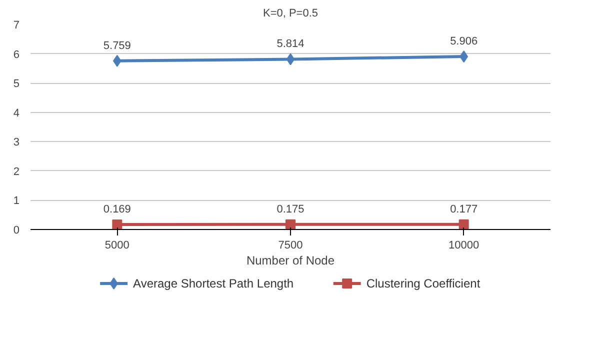  Describe the element at coordinates (464, 209) in the screenshot. I see `data-label: 0.177` at that location.